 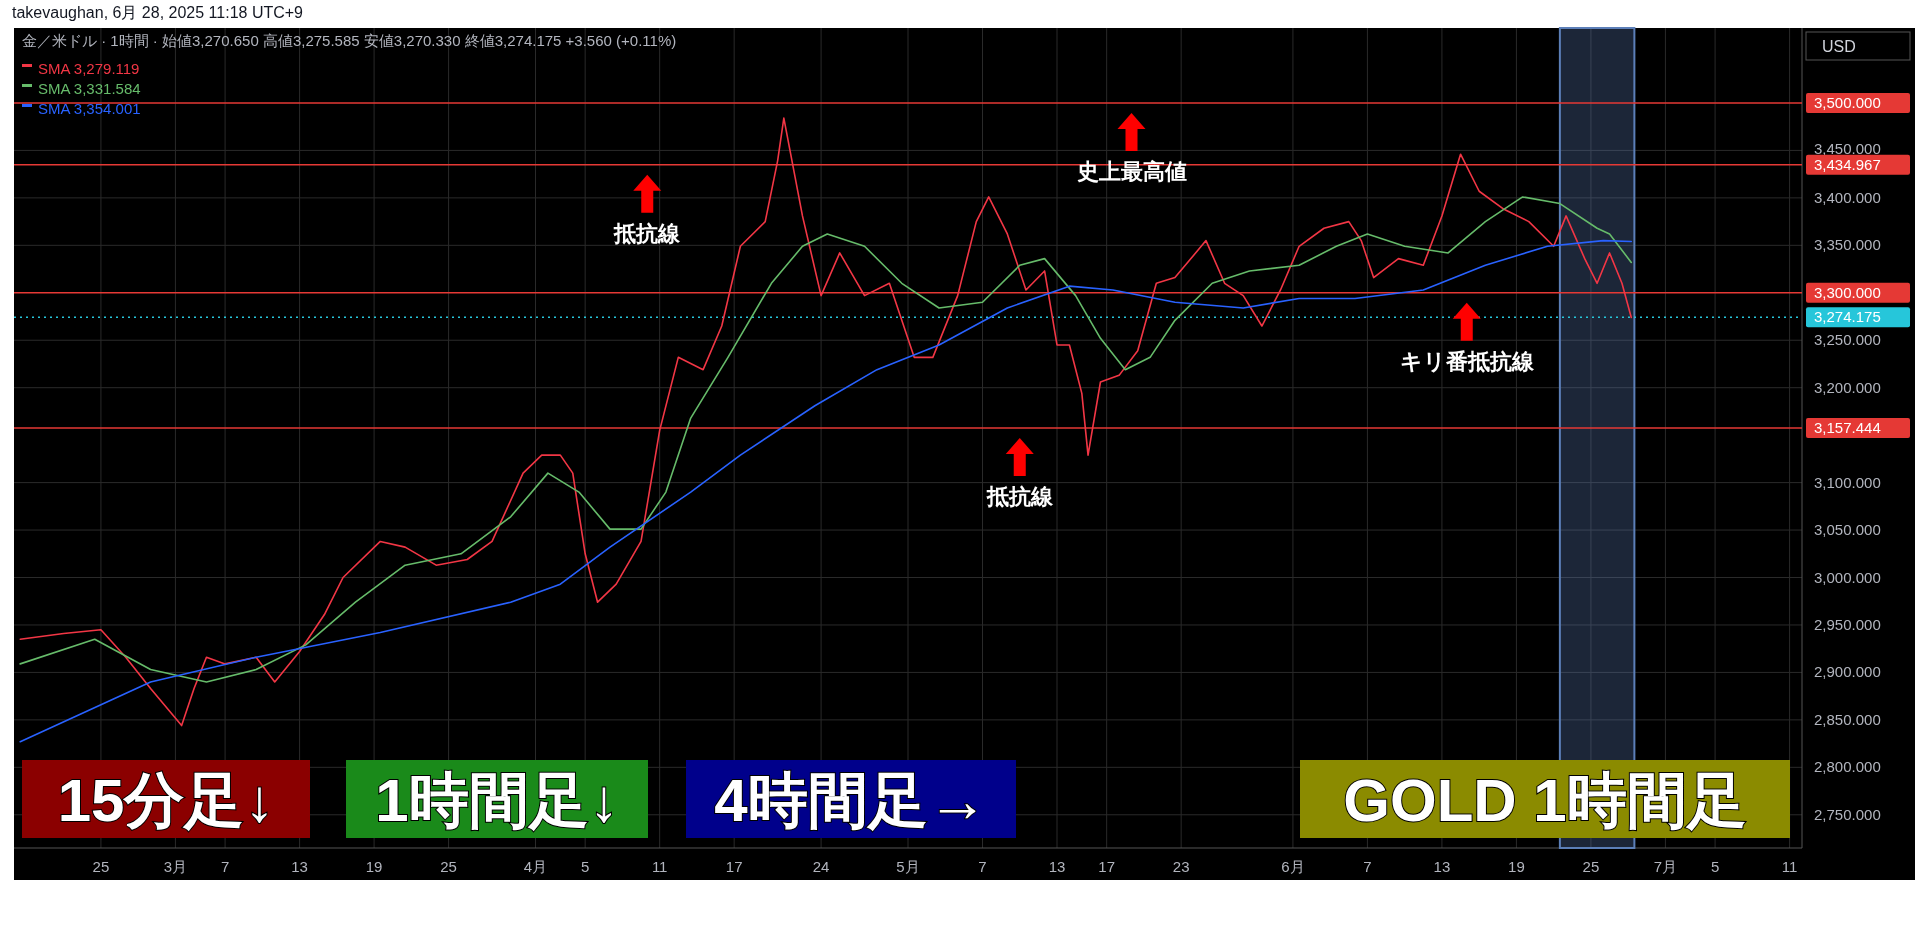 I want to click on y-tick-label: 3,450.000, so click(x=1847, y=148).